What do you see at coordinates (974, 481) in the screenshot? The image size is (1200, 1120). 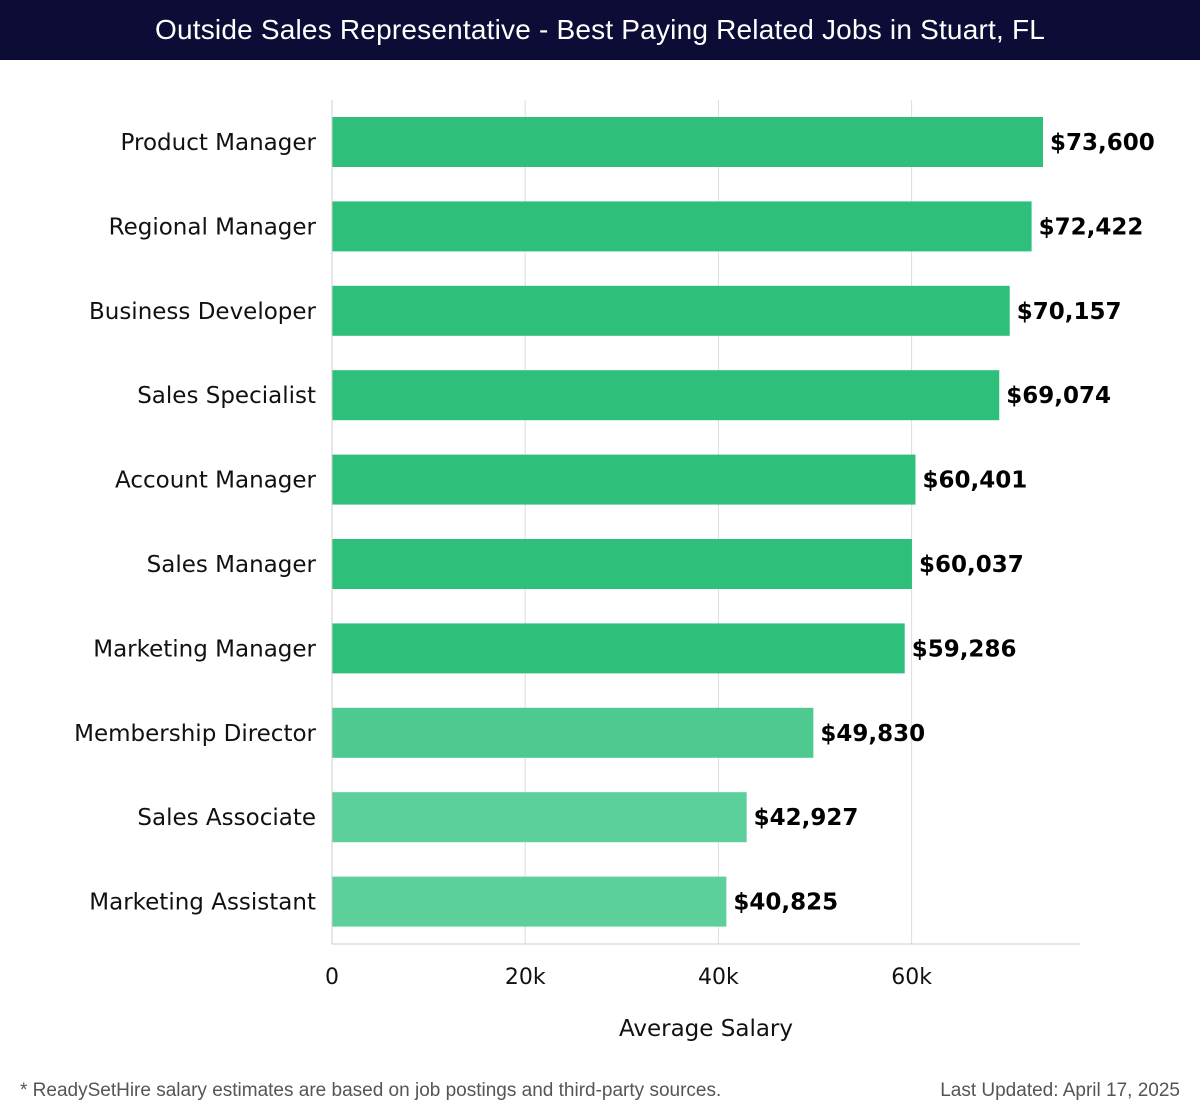 I see `value-label: $60,401` at bounding box center [974, 481].